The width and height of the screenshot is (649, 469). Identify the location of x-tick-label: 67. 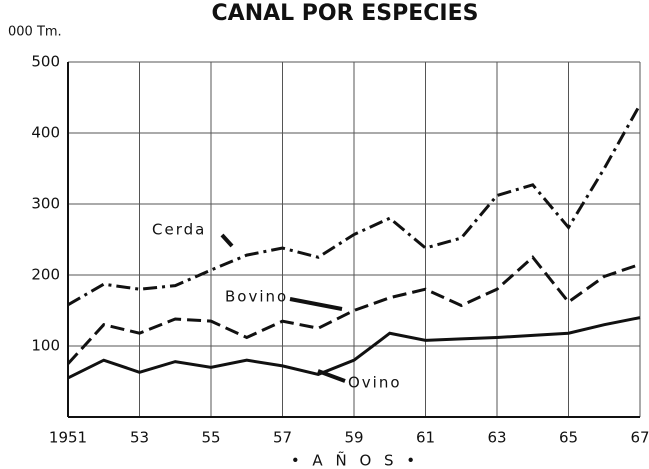
(639, 438).